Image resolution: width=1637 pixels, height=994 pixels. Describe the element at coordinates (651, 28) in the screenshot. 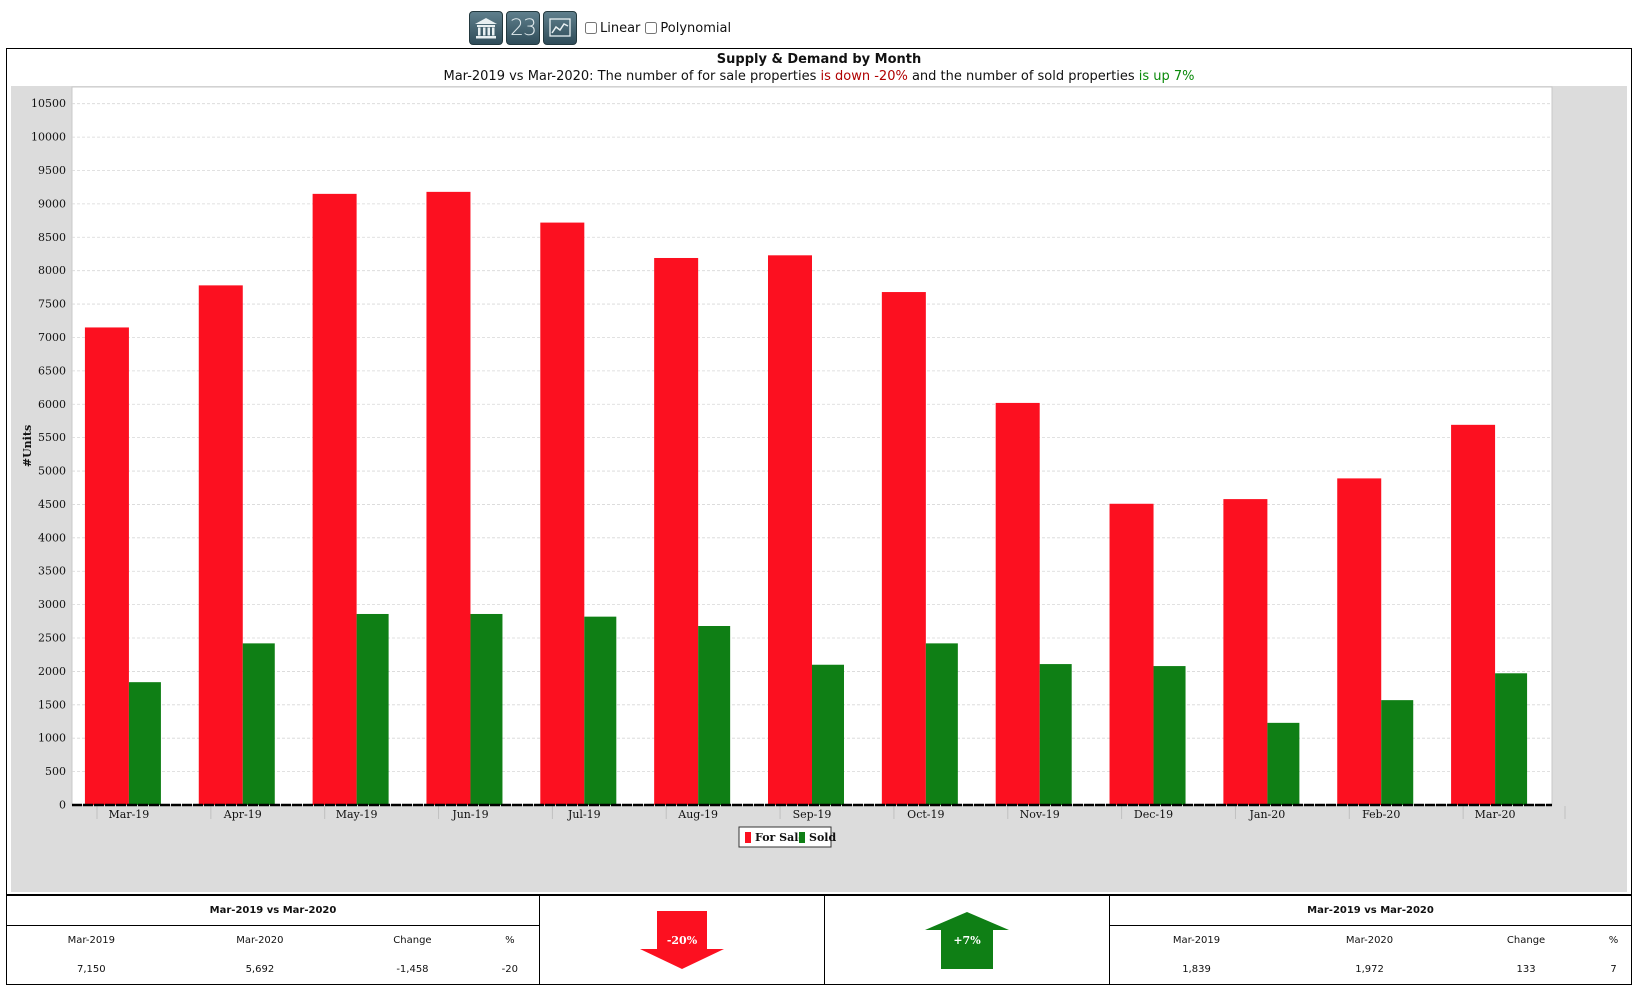

I see `polynomial-checkbox` at that location.